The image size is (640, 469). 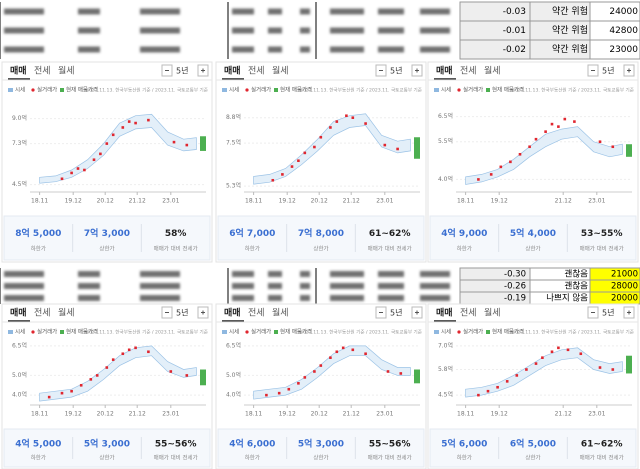 I want to click on status: 괜찮음, so click(x=577, y=274).